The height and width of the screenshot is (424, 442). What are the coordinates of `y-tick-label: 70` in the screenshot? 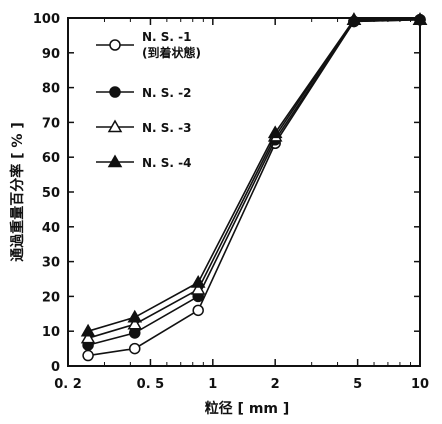 It's located at (51, 123).